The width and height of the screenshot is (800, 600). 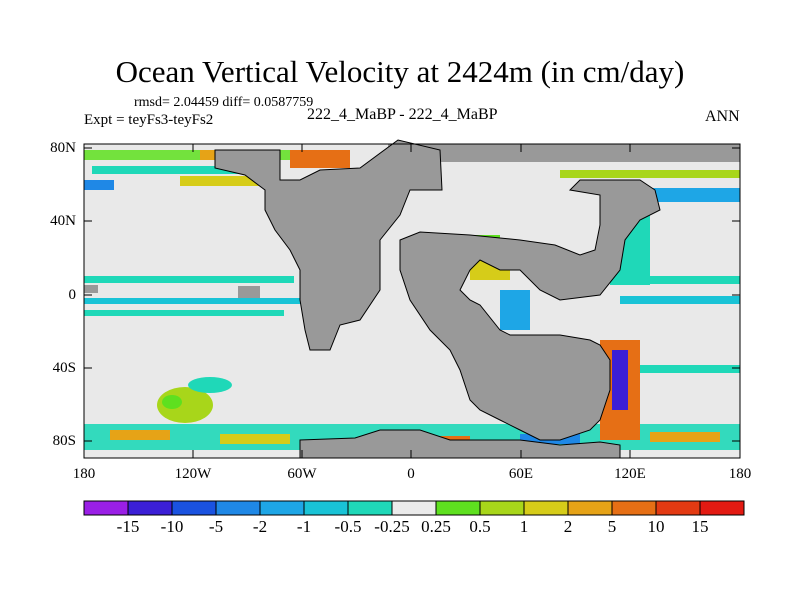 I want to click on lat-label-40n: 40N, so click(x=63, y=221).